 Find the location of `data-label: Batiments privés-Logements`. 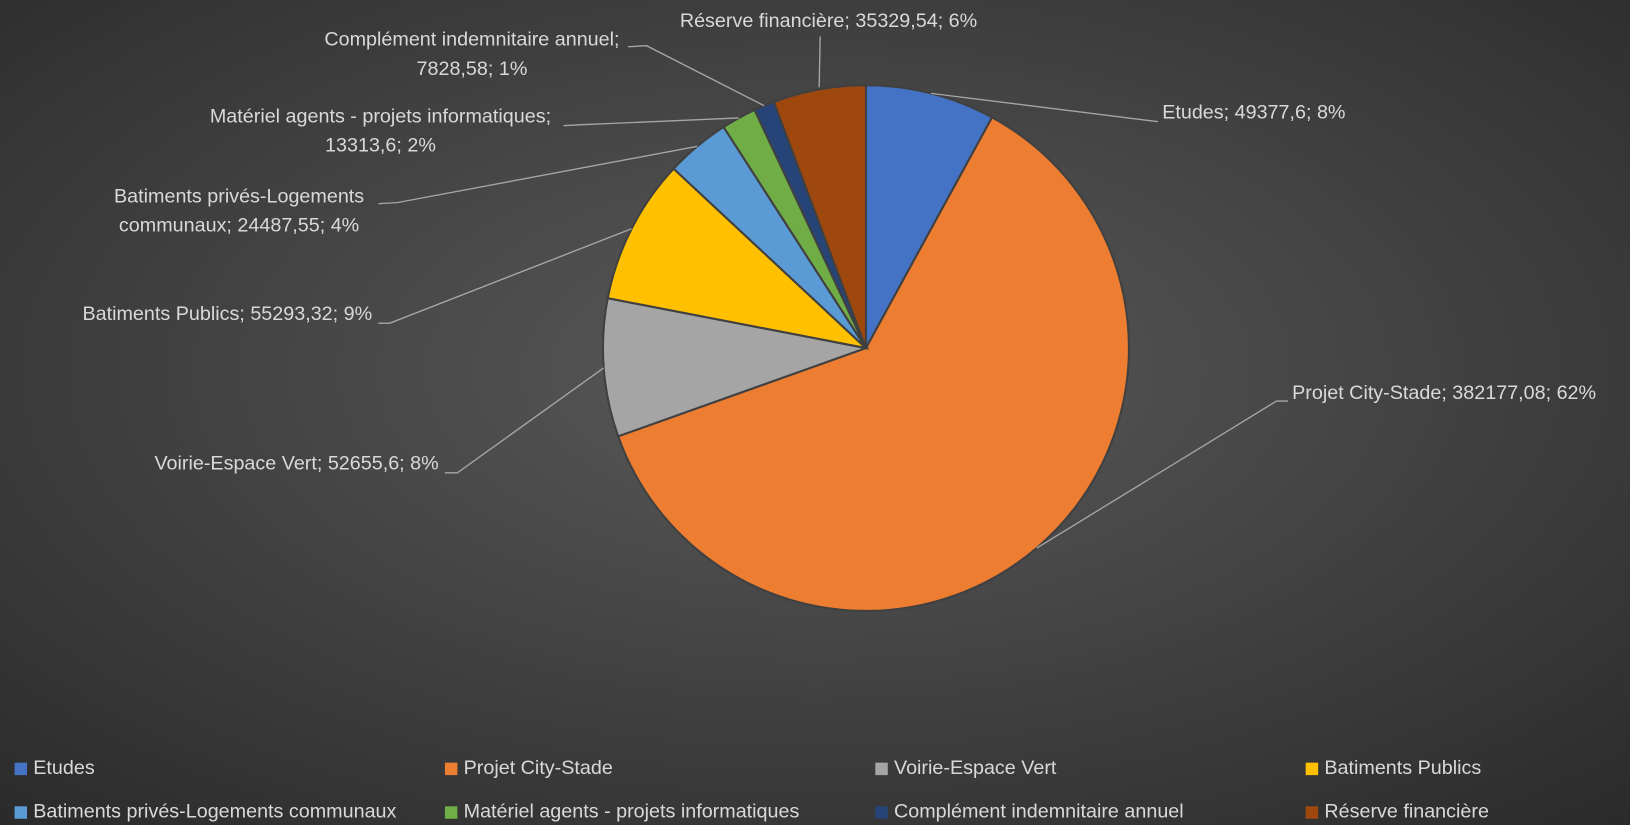

data-label: Batiments privés-Logements is located at coordinates (239, 197).